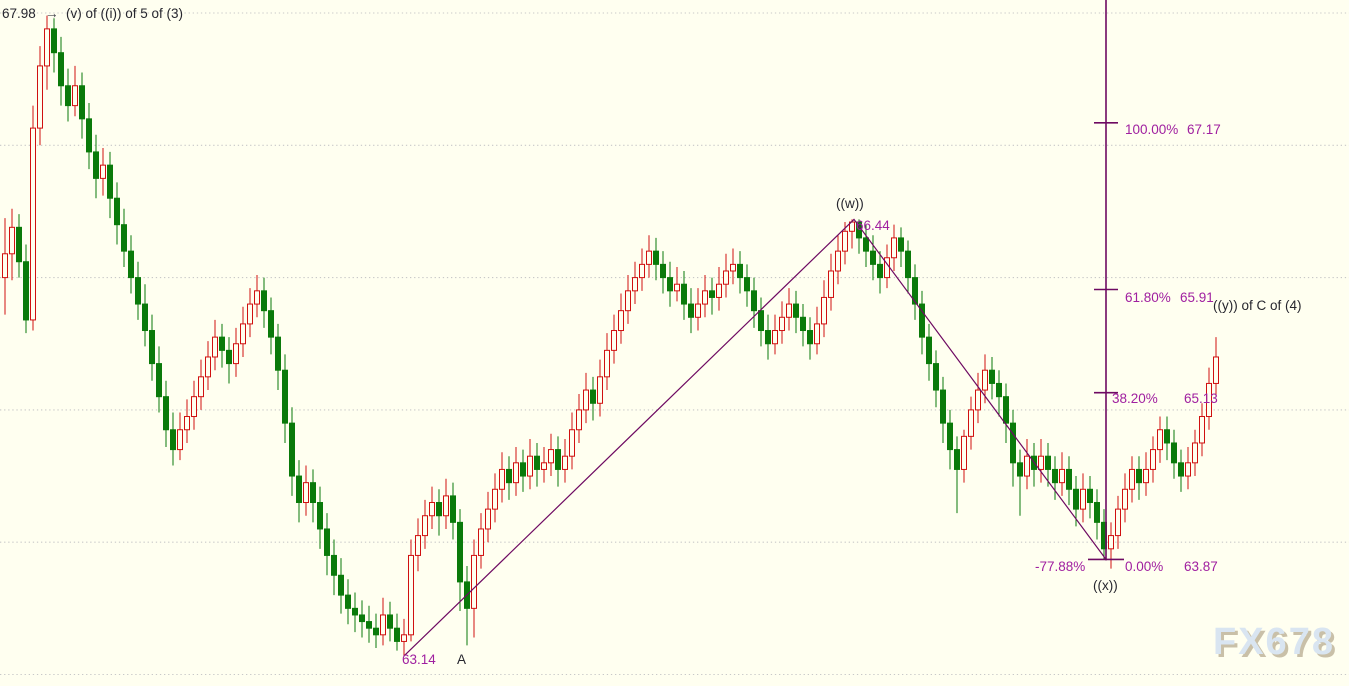  What do you see at coordinates (1060, 566) in the screenshot?
I see `fib-minus-pct-label: -77.88%` at bounding box center [1060, 566].